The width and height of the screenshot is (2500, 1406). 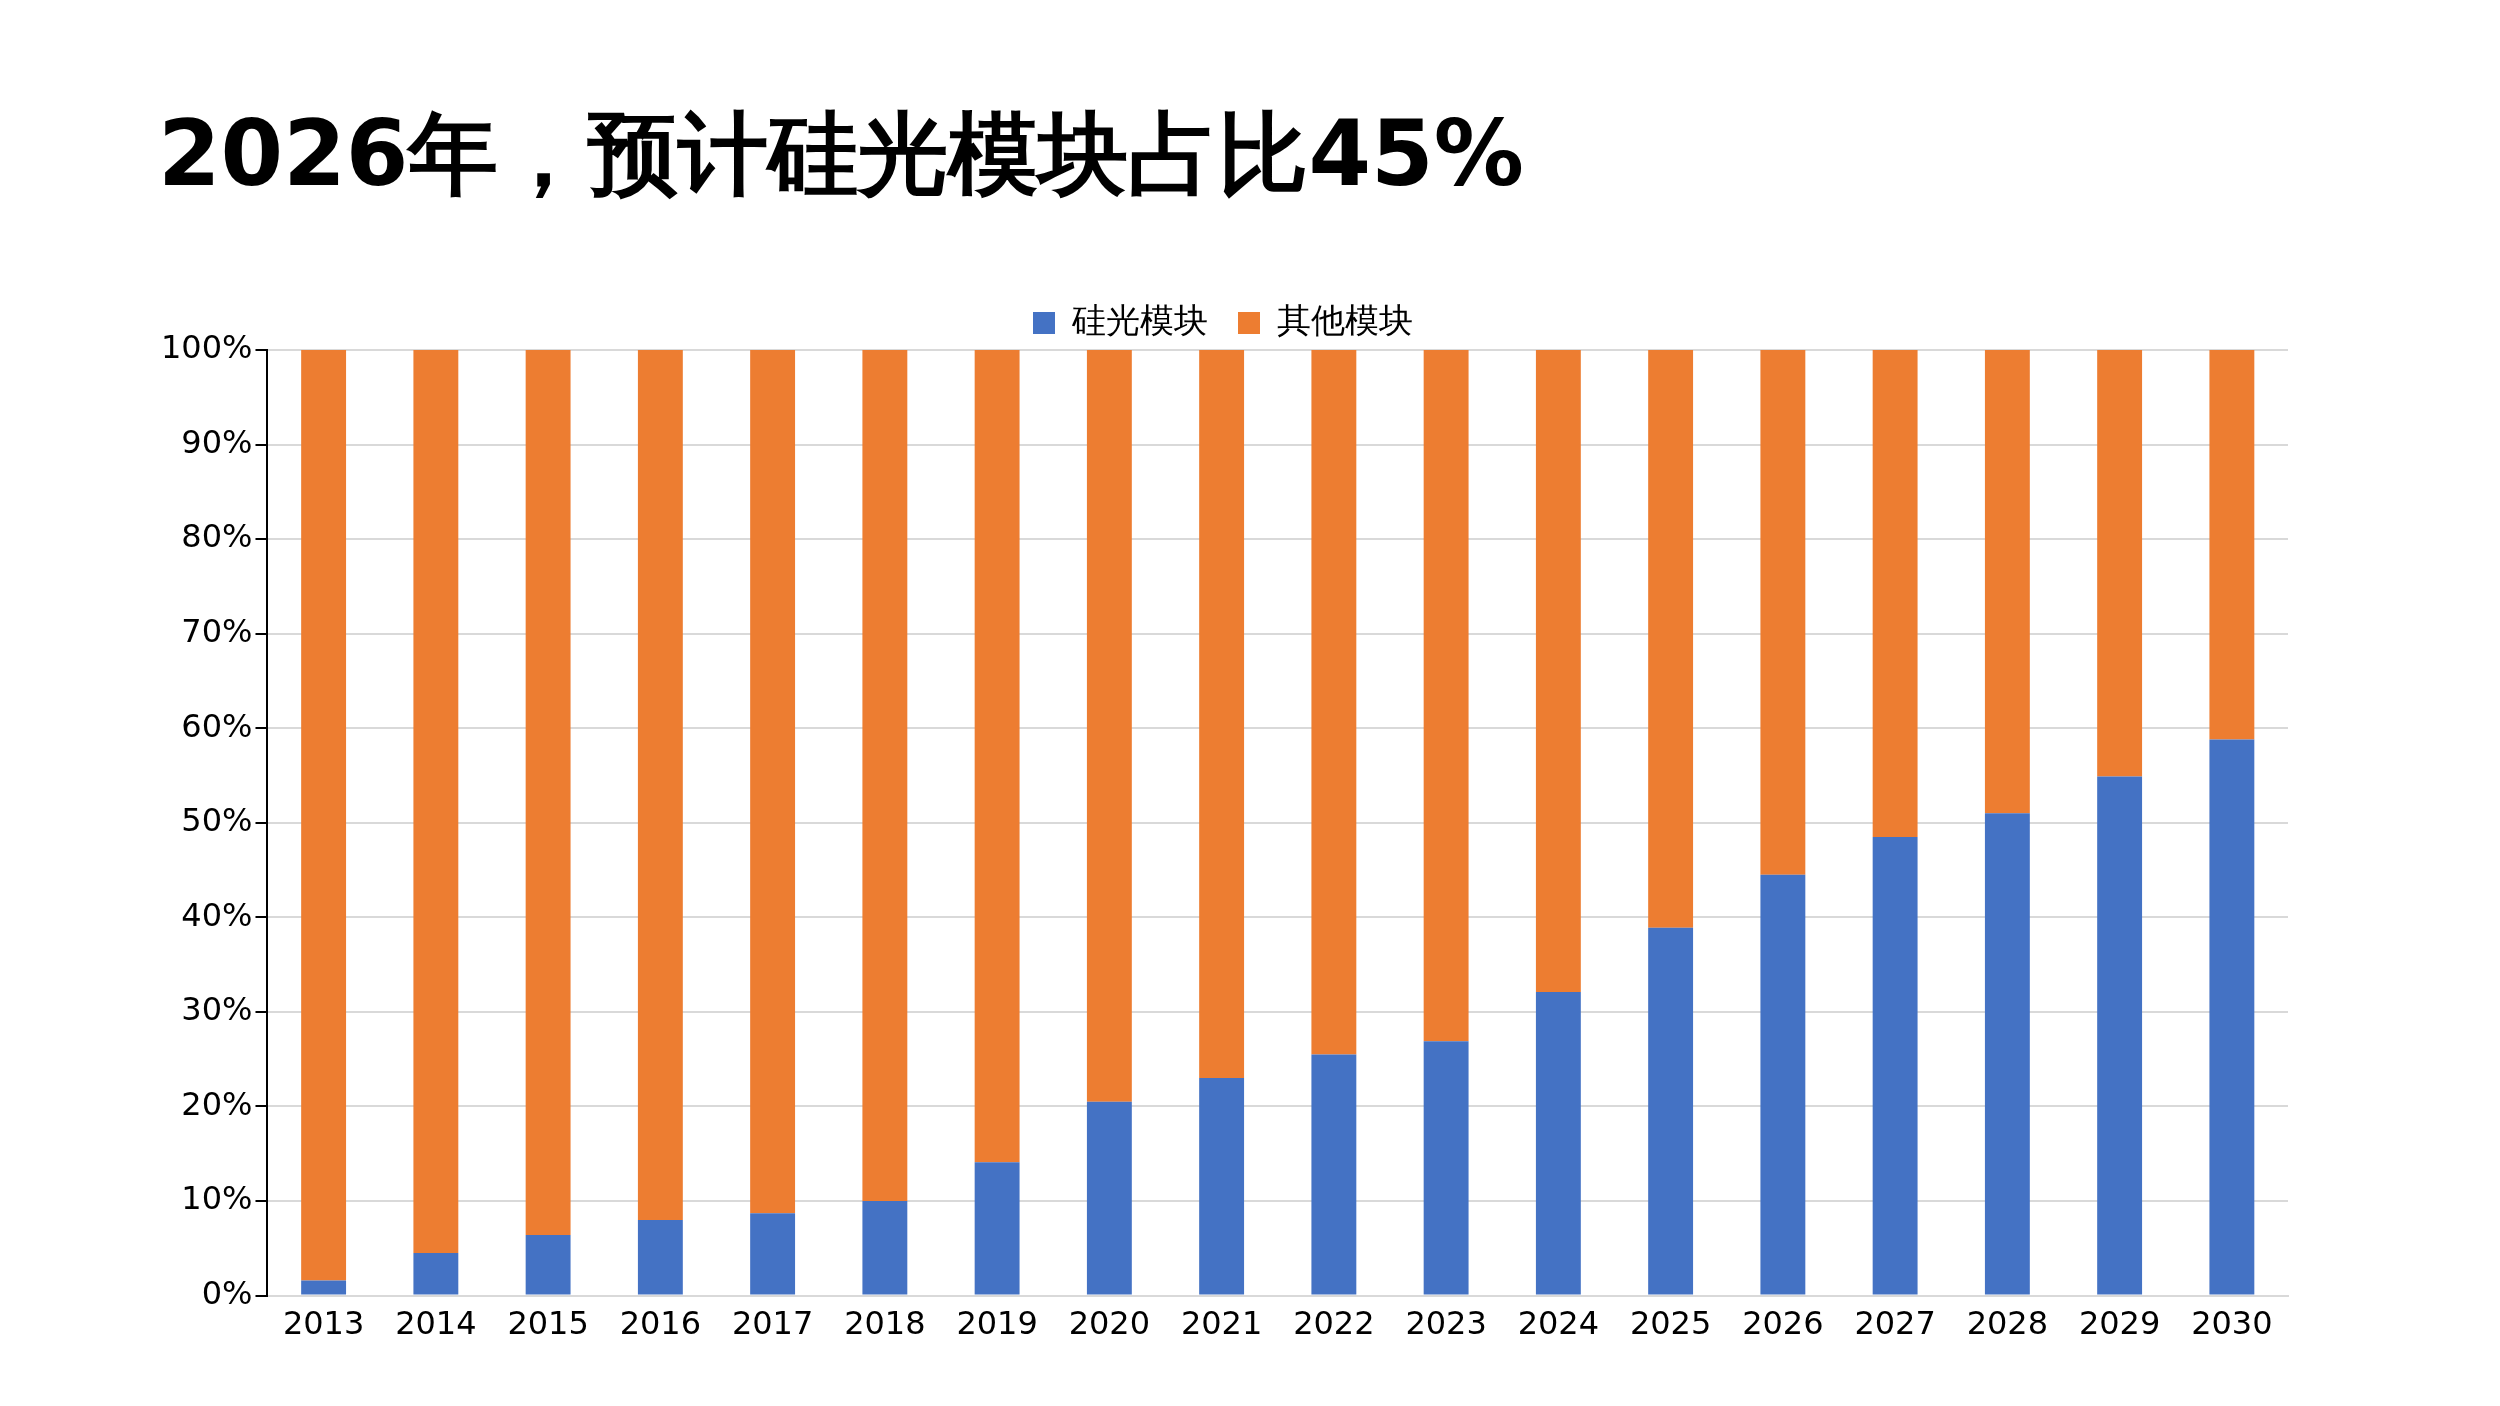 What do you see at coordinates (1446, 1323) in the screenshot?
I see `x-tick-label: 2023` at bounding box center [1446, 1323].